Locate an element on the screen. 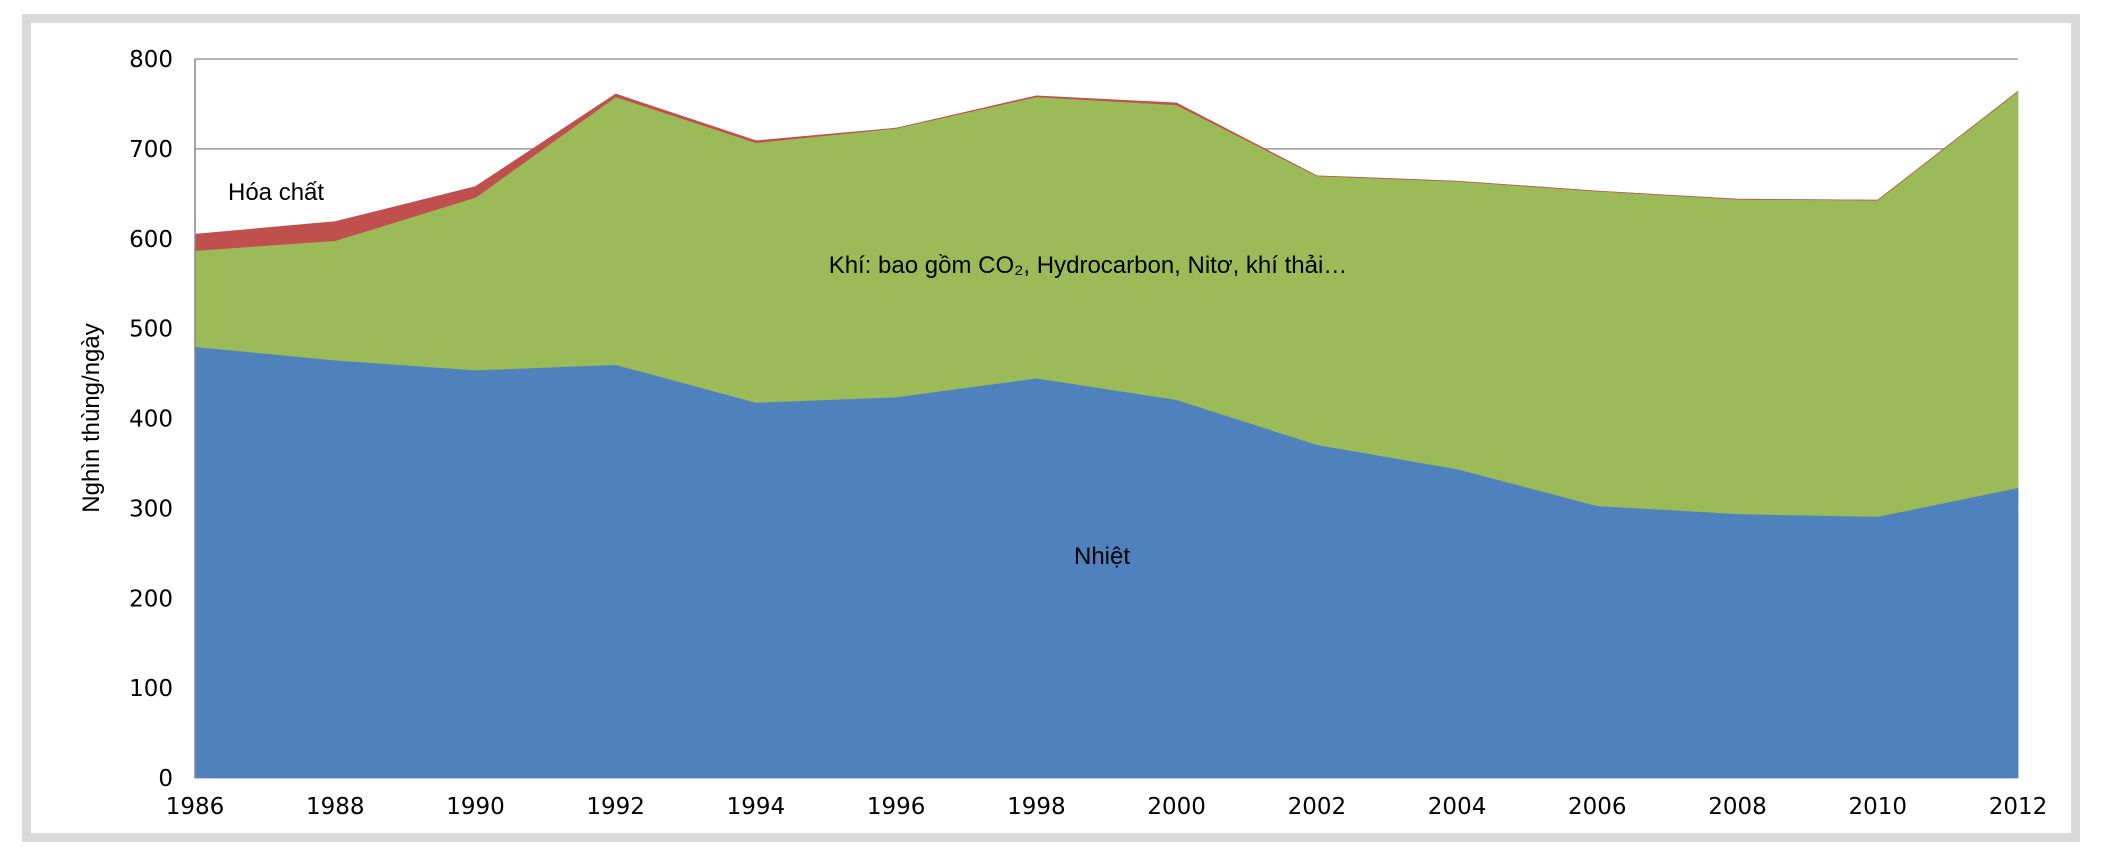 The image size is (2105, 861). x-tick-label: 2002 is located at coordinates (1317, 807).